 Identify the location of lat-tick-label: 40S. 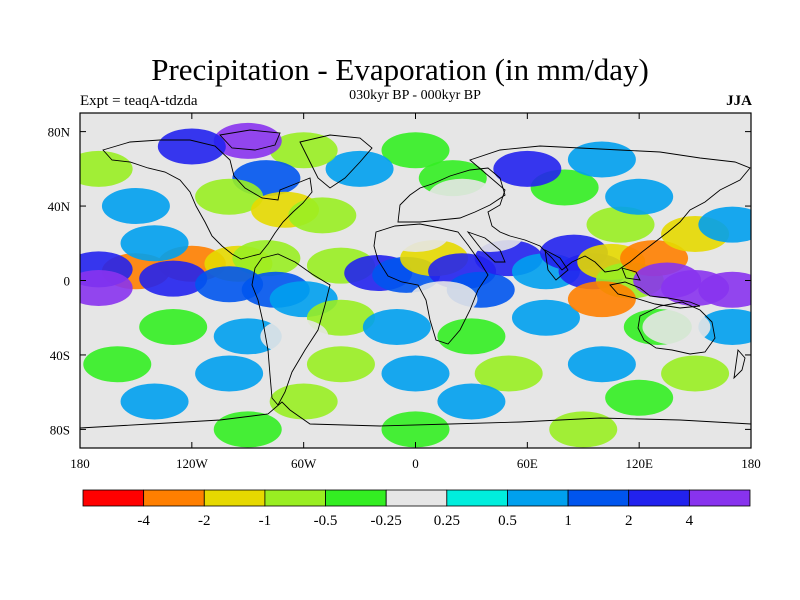
(60, 355).